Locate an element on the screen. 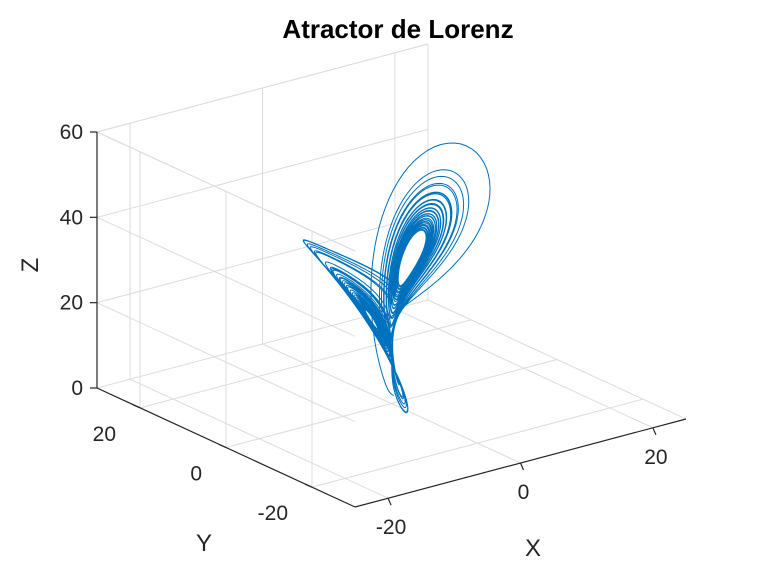 This screenshot has width=768, height=580. x-tick-label: -20 is located at coordinates (391, 527).